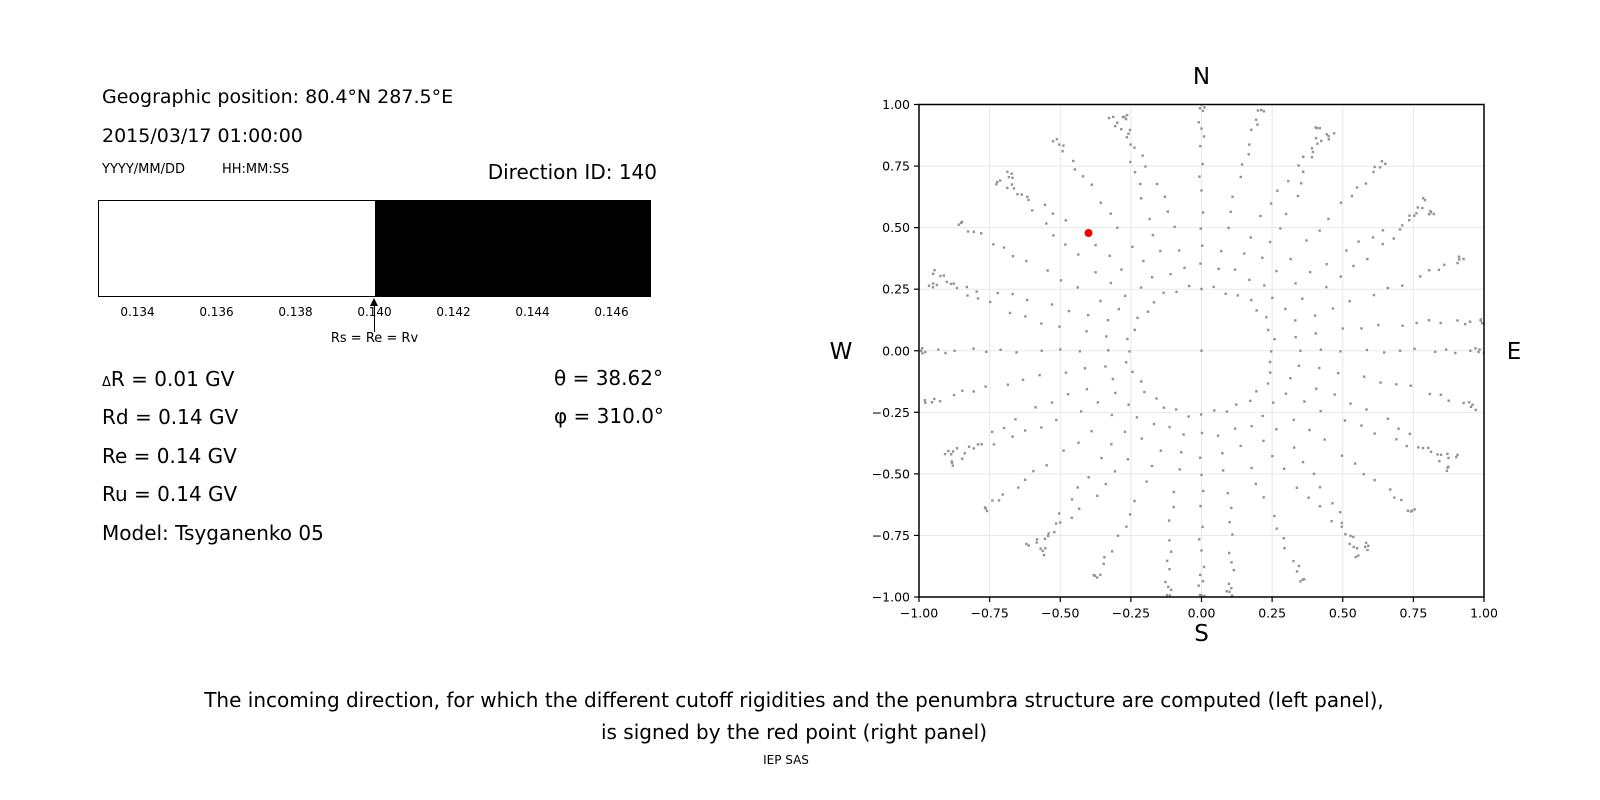  What do you see at coordinates (1343, 613) in the screenshot?
I see `axis-tick-label: 0.50` at bounding box center [1343, 613].